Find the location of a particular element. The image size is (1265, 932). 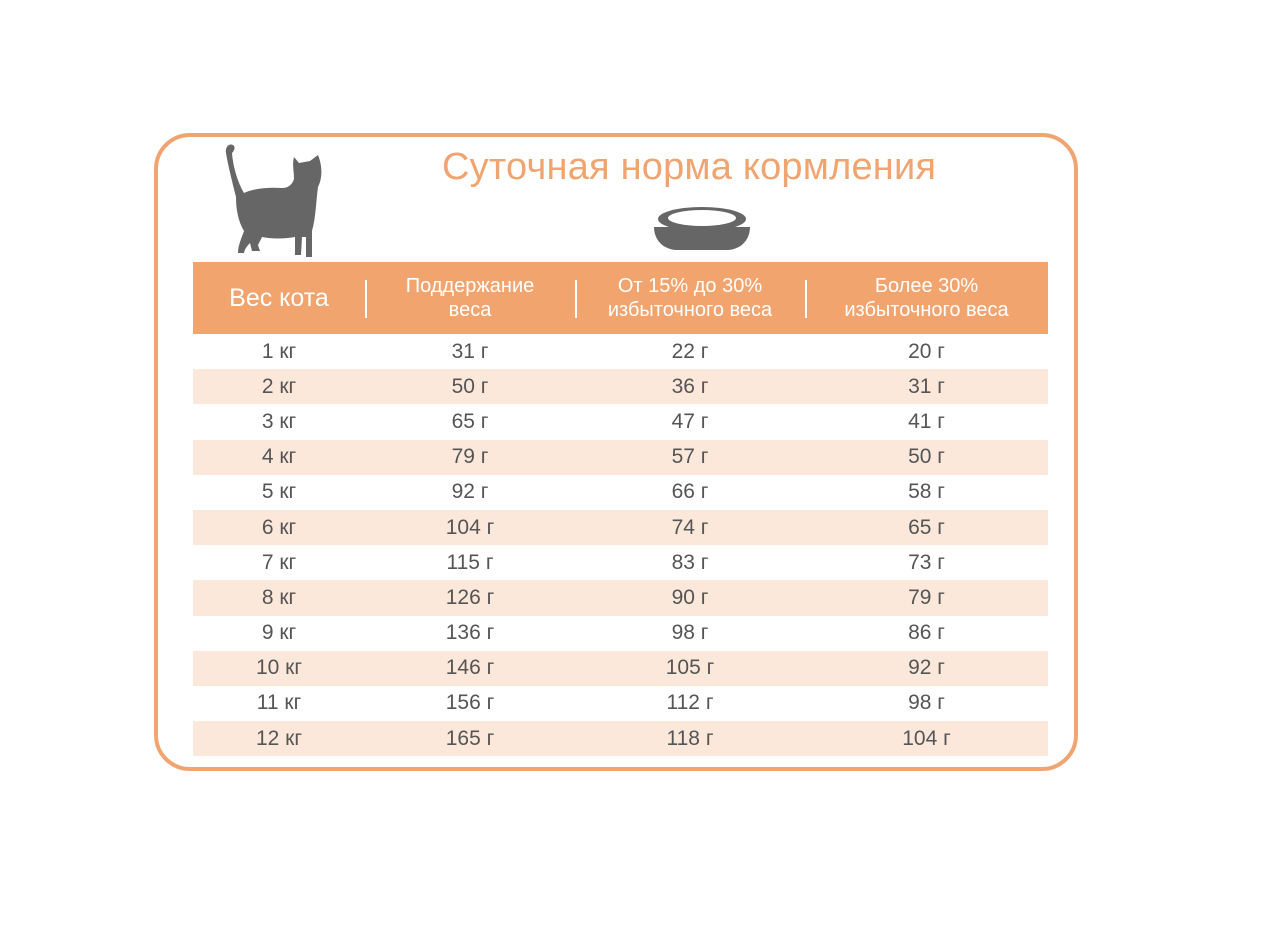

bowl-icon is located at coordinates (702, 228).